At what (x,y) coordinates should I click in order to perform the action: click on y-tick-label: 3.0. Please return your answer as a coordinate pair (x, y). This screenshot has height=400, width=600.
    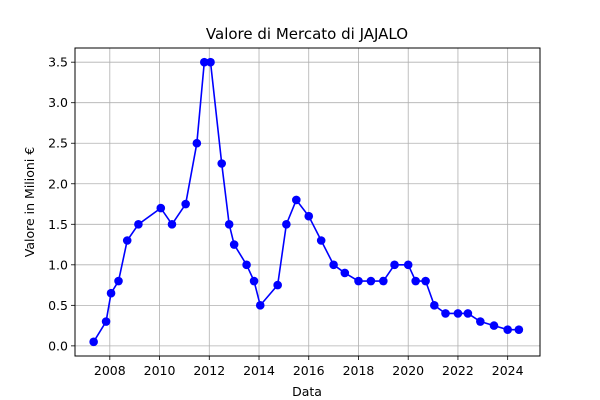
    Looking at the image, I should click on (58, 102).